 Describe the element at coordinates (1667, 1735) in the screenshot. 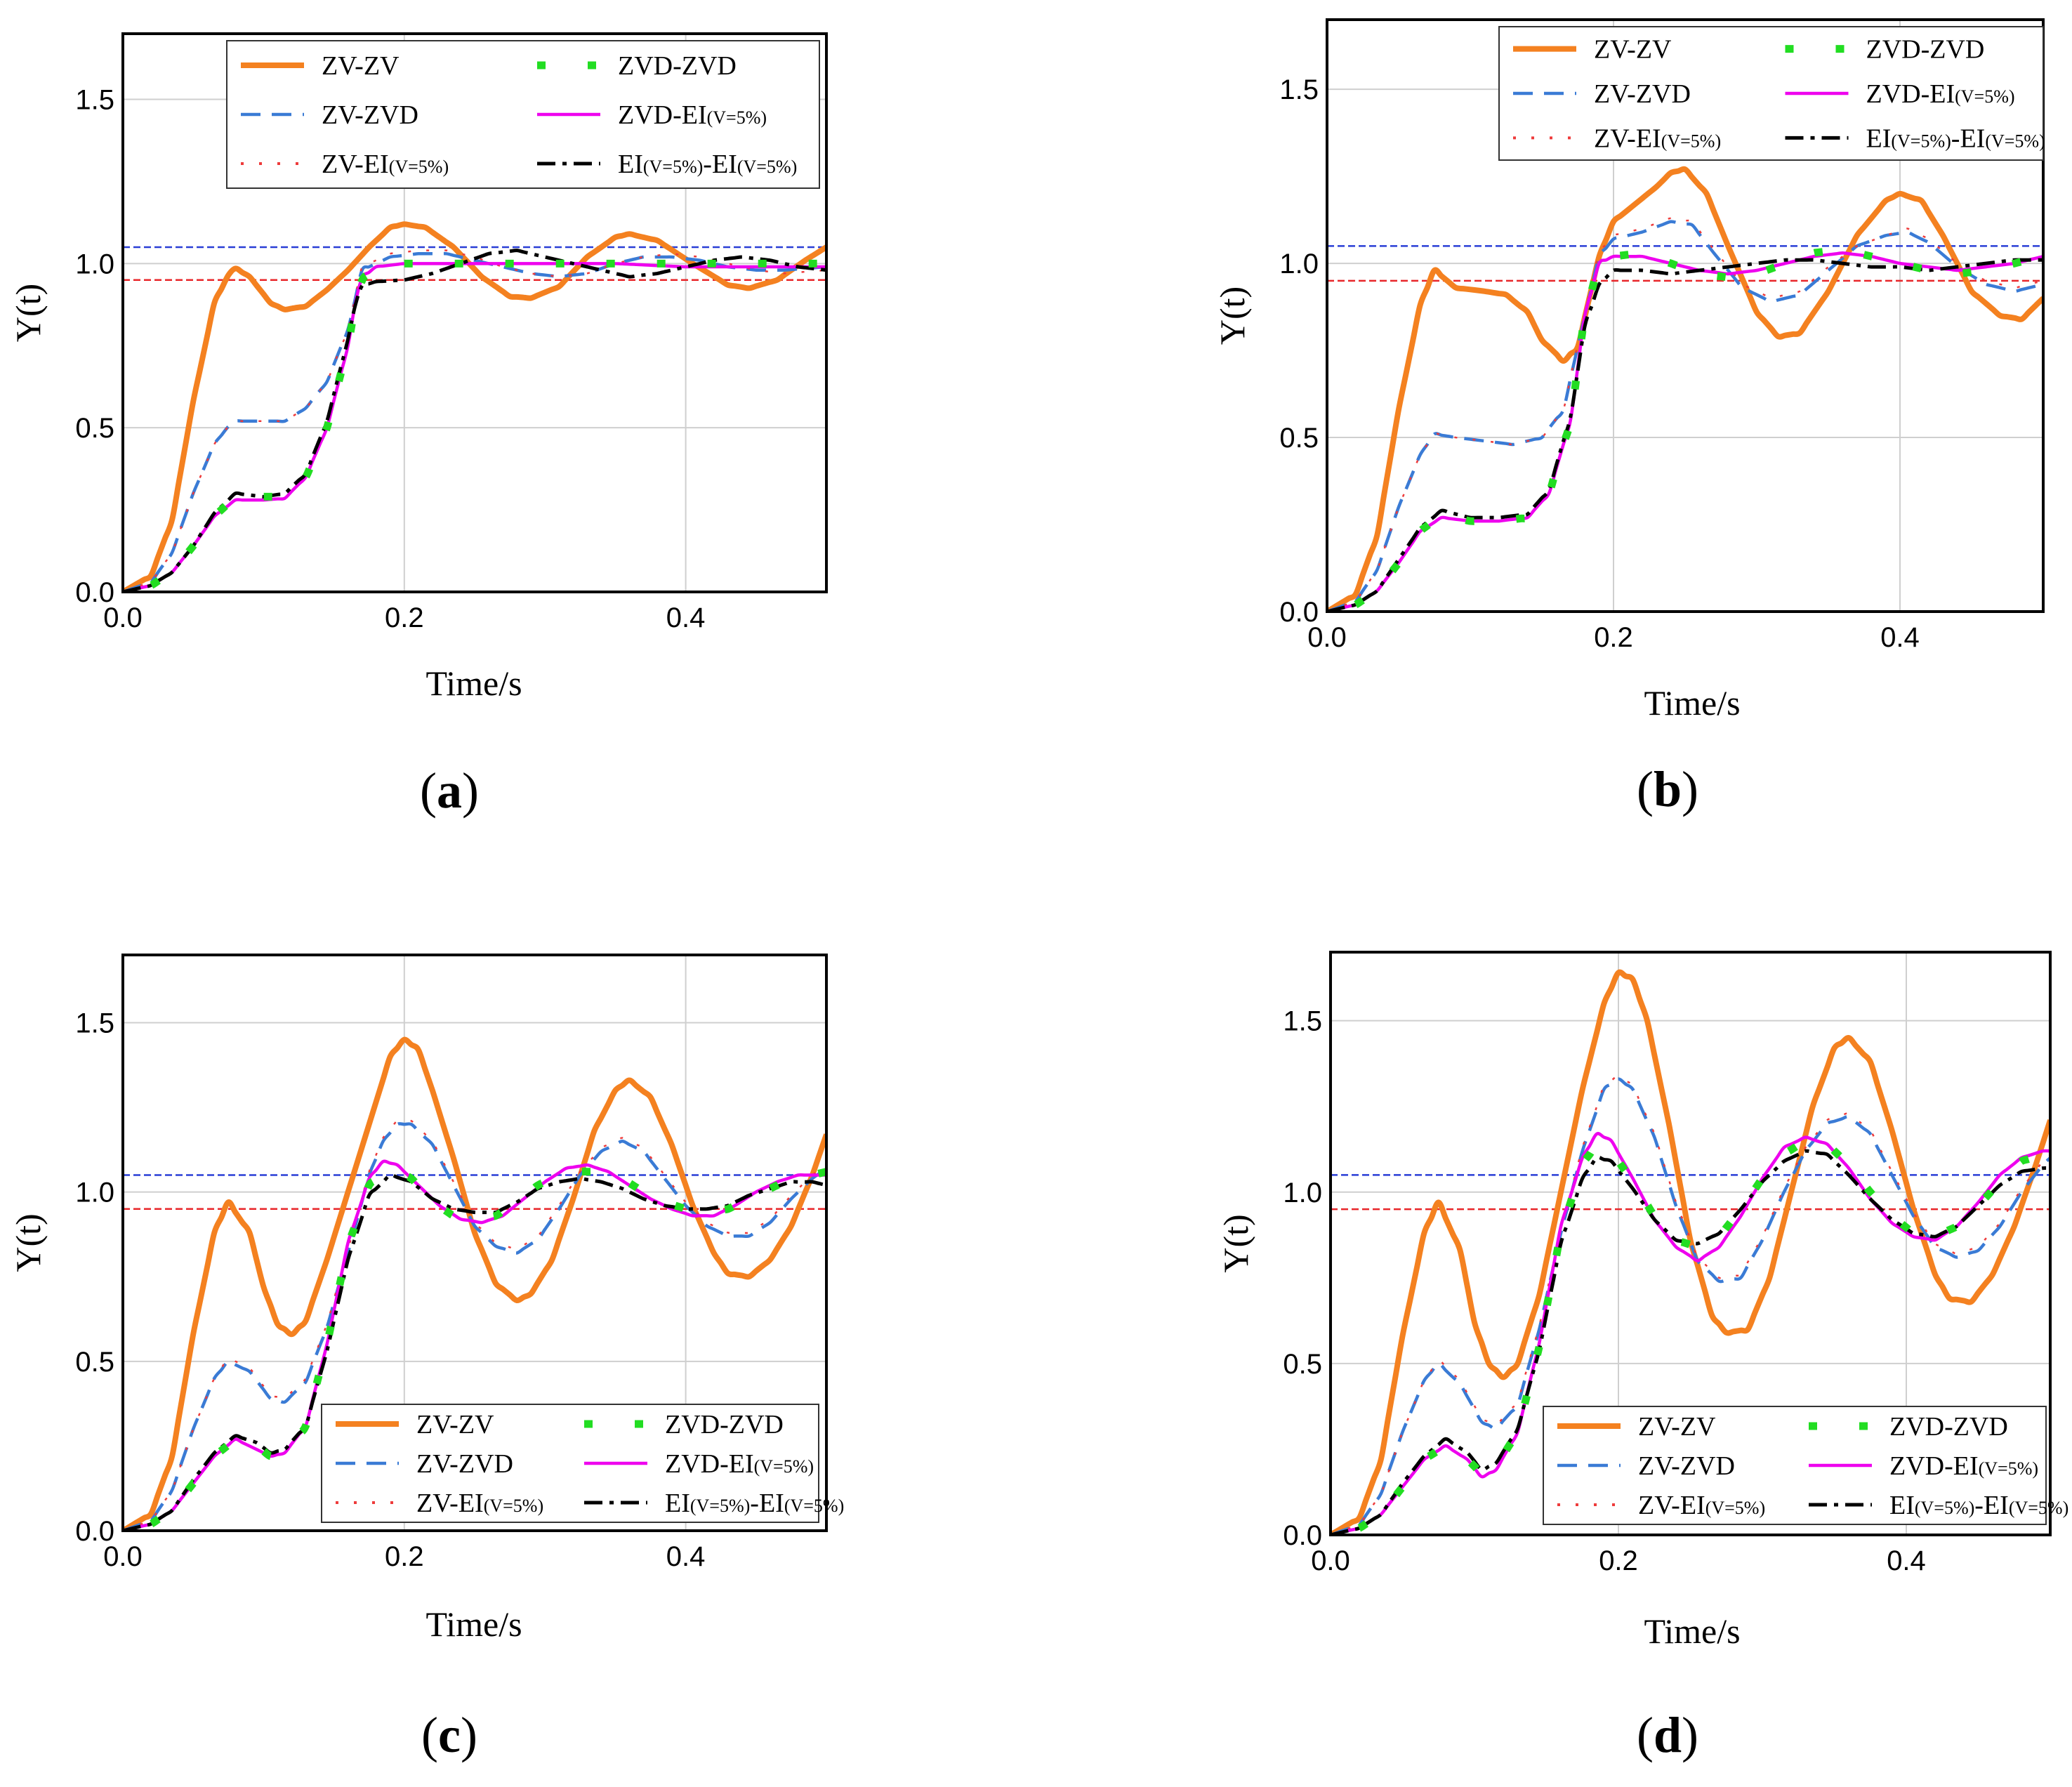

I see `panel-caption: (d)` at that location.